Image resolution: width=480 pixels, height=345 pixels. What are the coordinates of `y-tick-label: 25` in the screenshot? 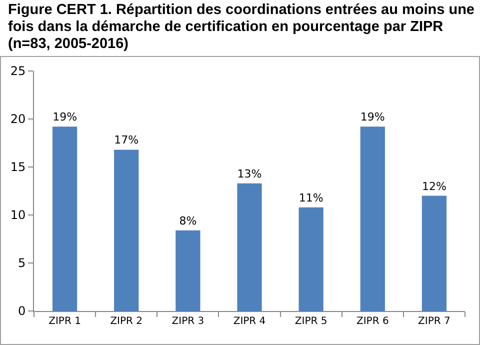 It's located at (18, 71).